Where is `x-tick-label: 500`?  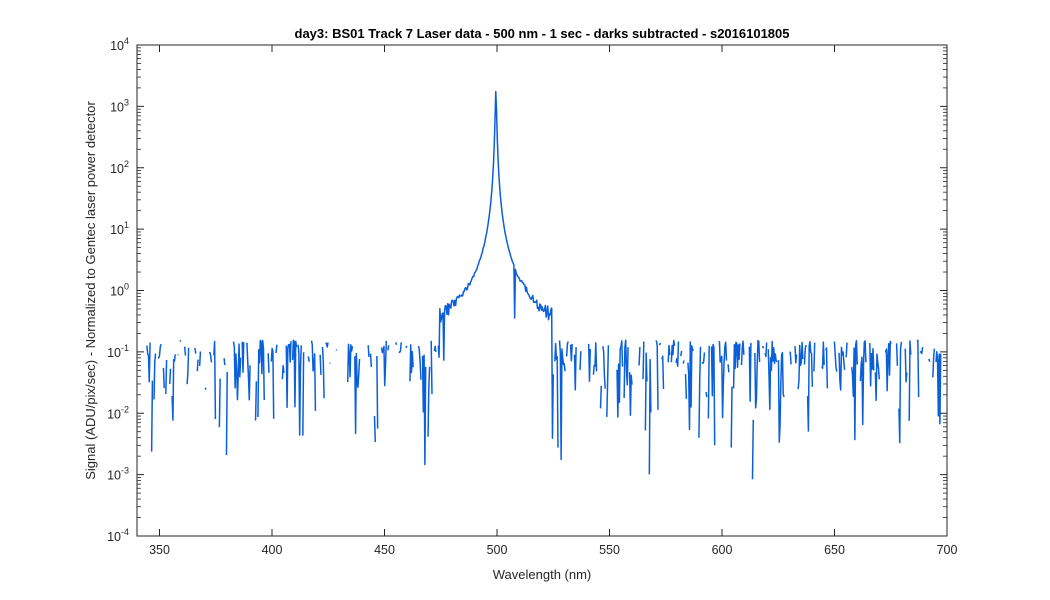
x-tick-label: 500 is located at coordinates (497, 550).